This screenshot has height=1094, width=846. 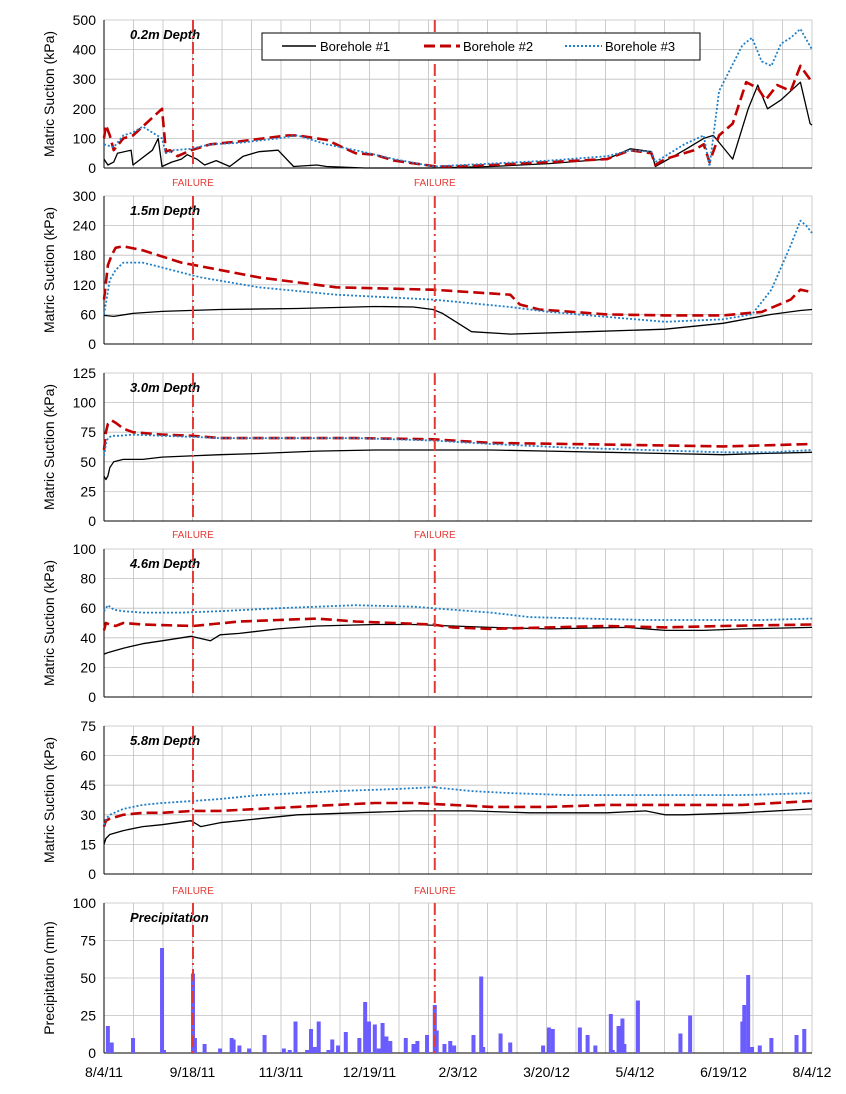 I want to click on y-tick-label: 400, so click(x=85, y=50).